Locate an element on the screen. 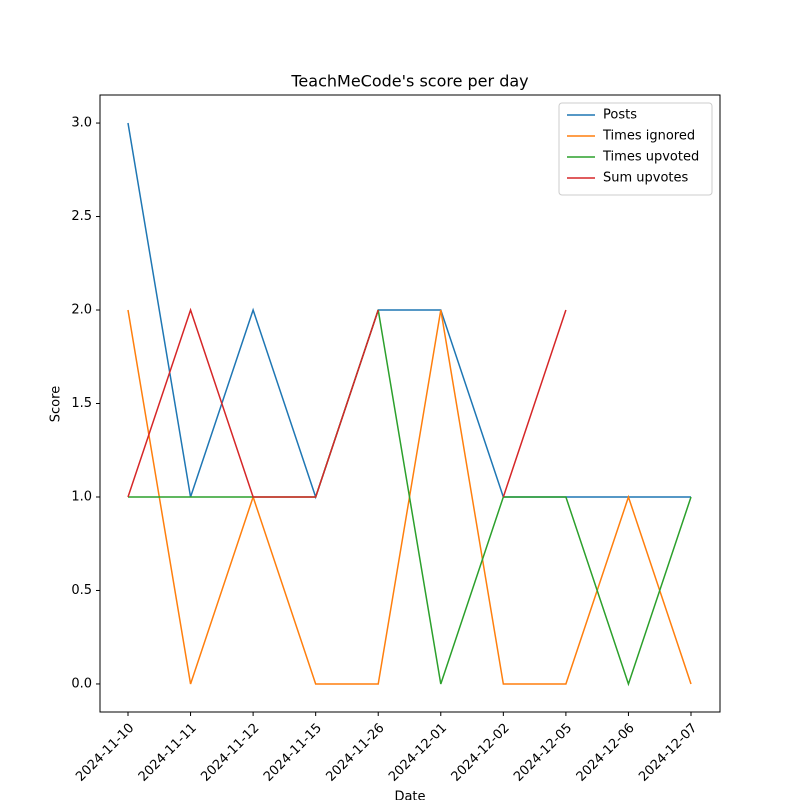 The height and width of the screenshot is (800, 800). chart-title: TeachMeCode's score per day is located at coordinates (409, 81).